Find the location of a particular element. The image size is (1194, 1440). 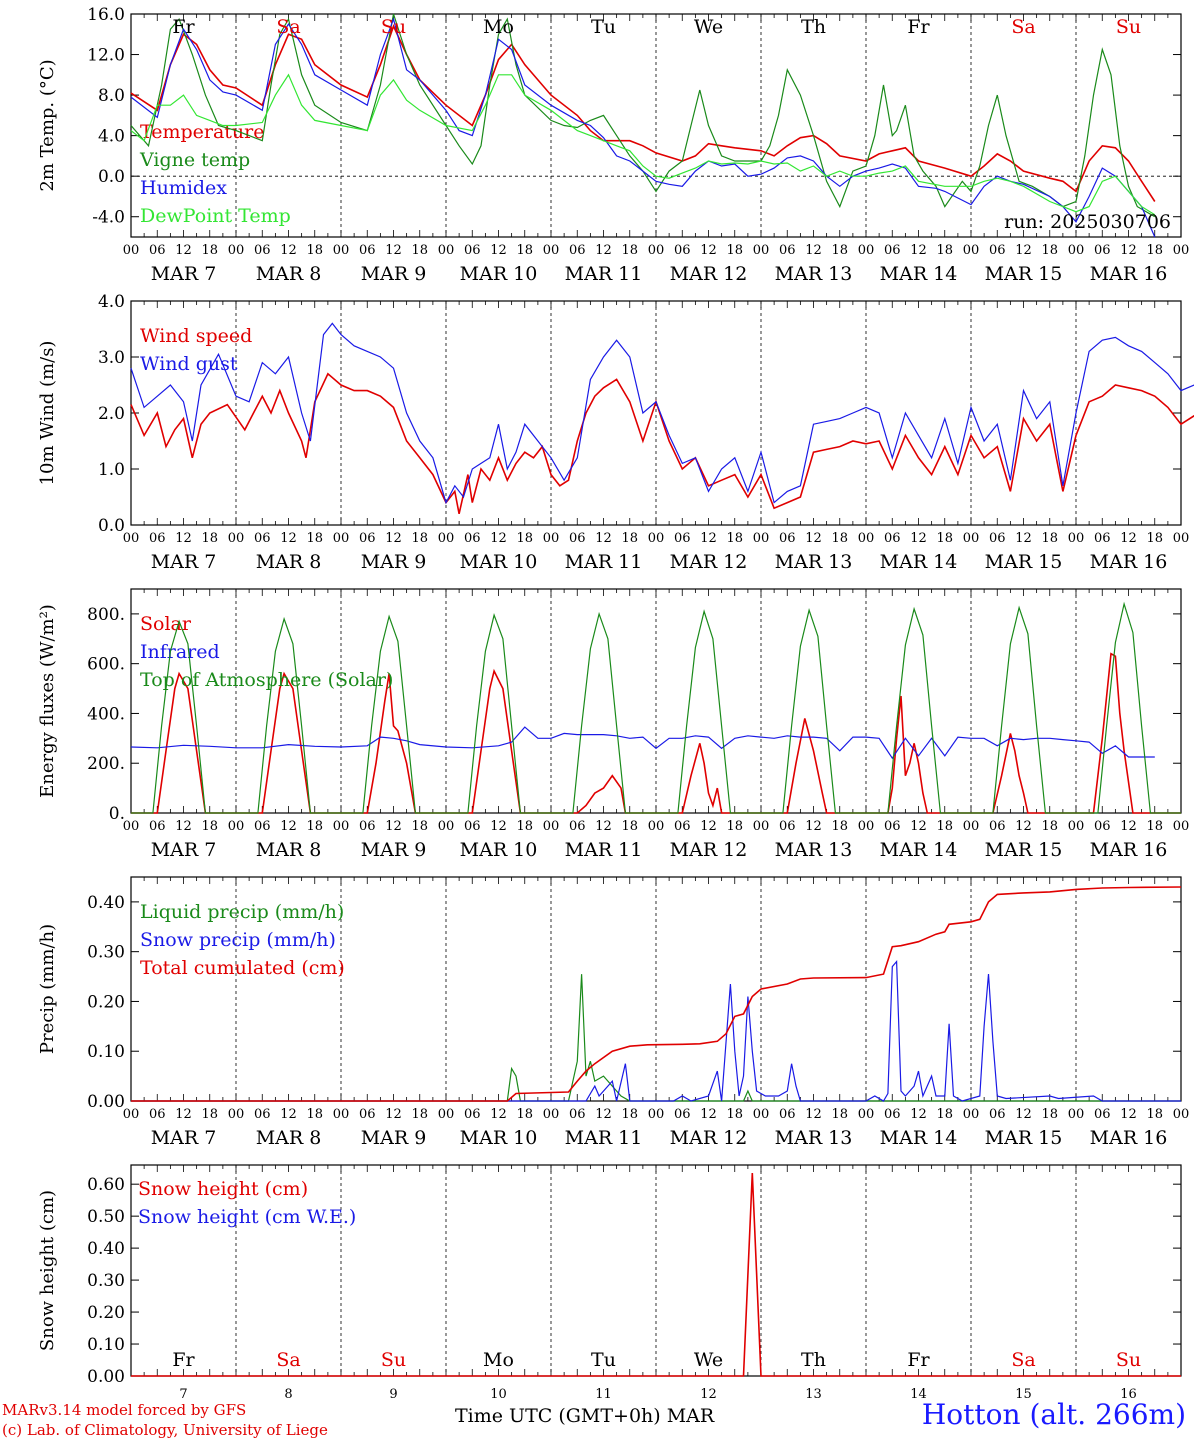

y-tick-label: 0.00 is located at coordinates (106, 1377).